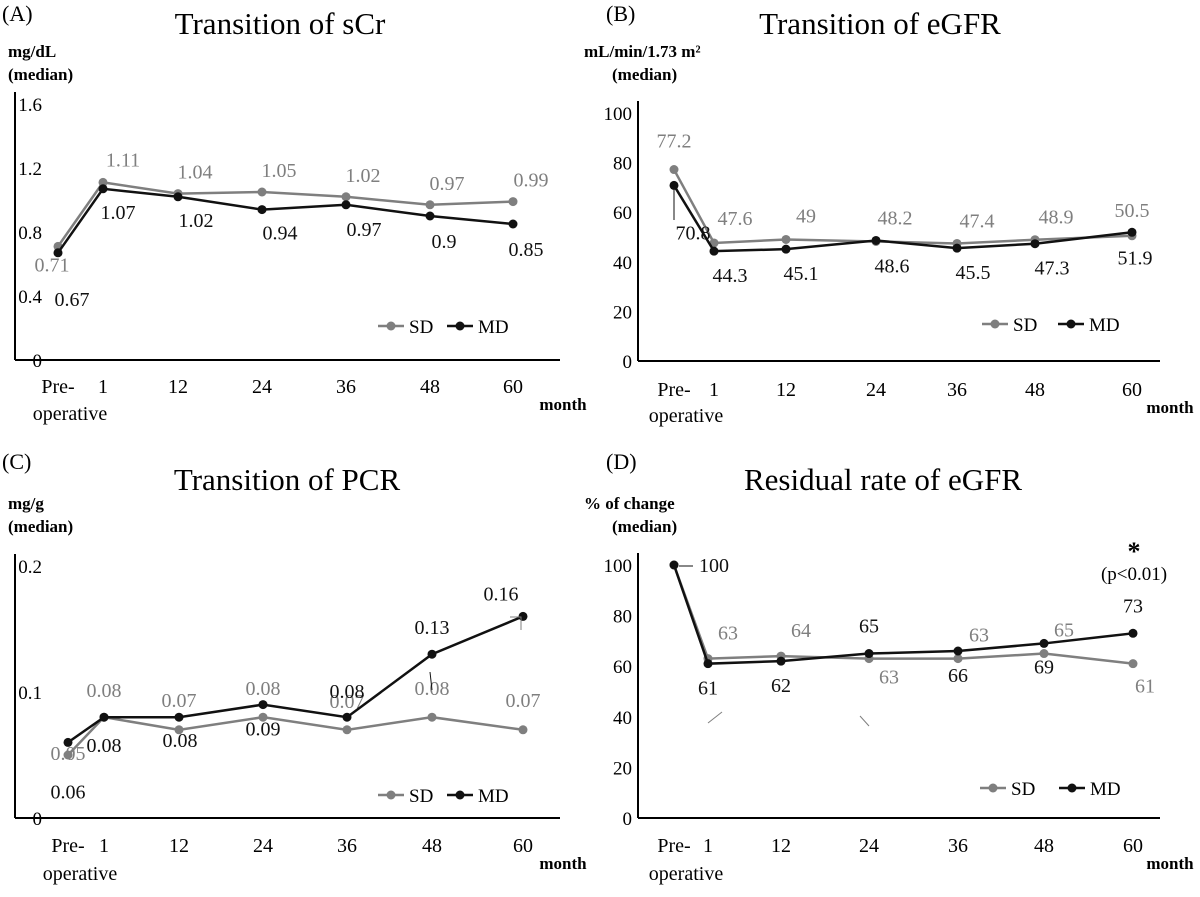 The width and height of the screenshot is (1200, 897). Describe the element at coordinates (674, 142) in the screenshot. I see `data-label-sd: 77.2` at that location.